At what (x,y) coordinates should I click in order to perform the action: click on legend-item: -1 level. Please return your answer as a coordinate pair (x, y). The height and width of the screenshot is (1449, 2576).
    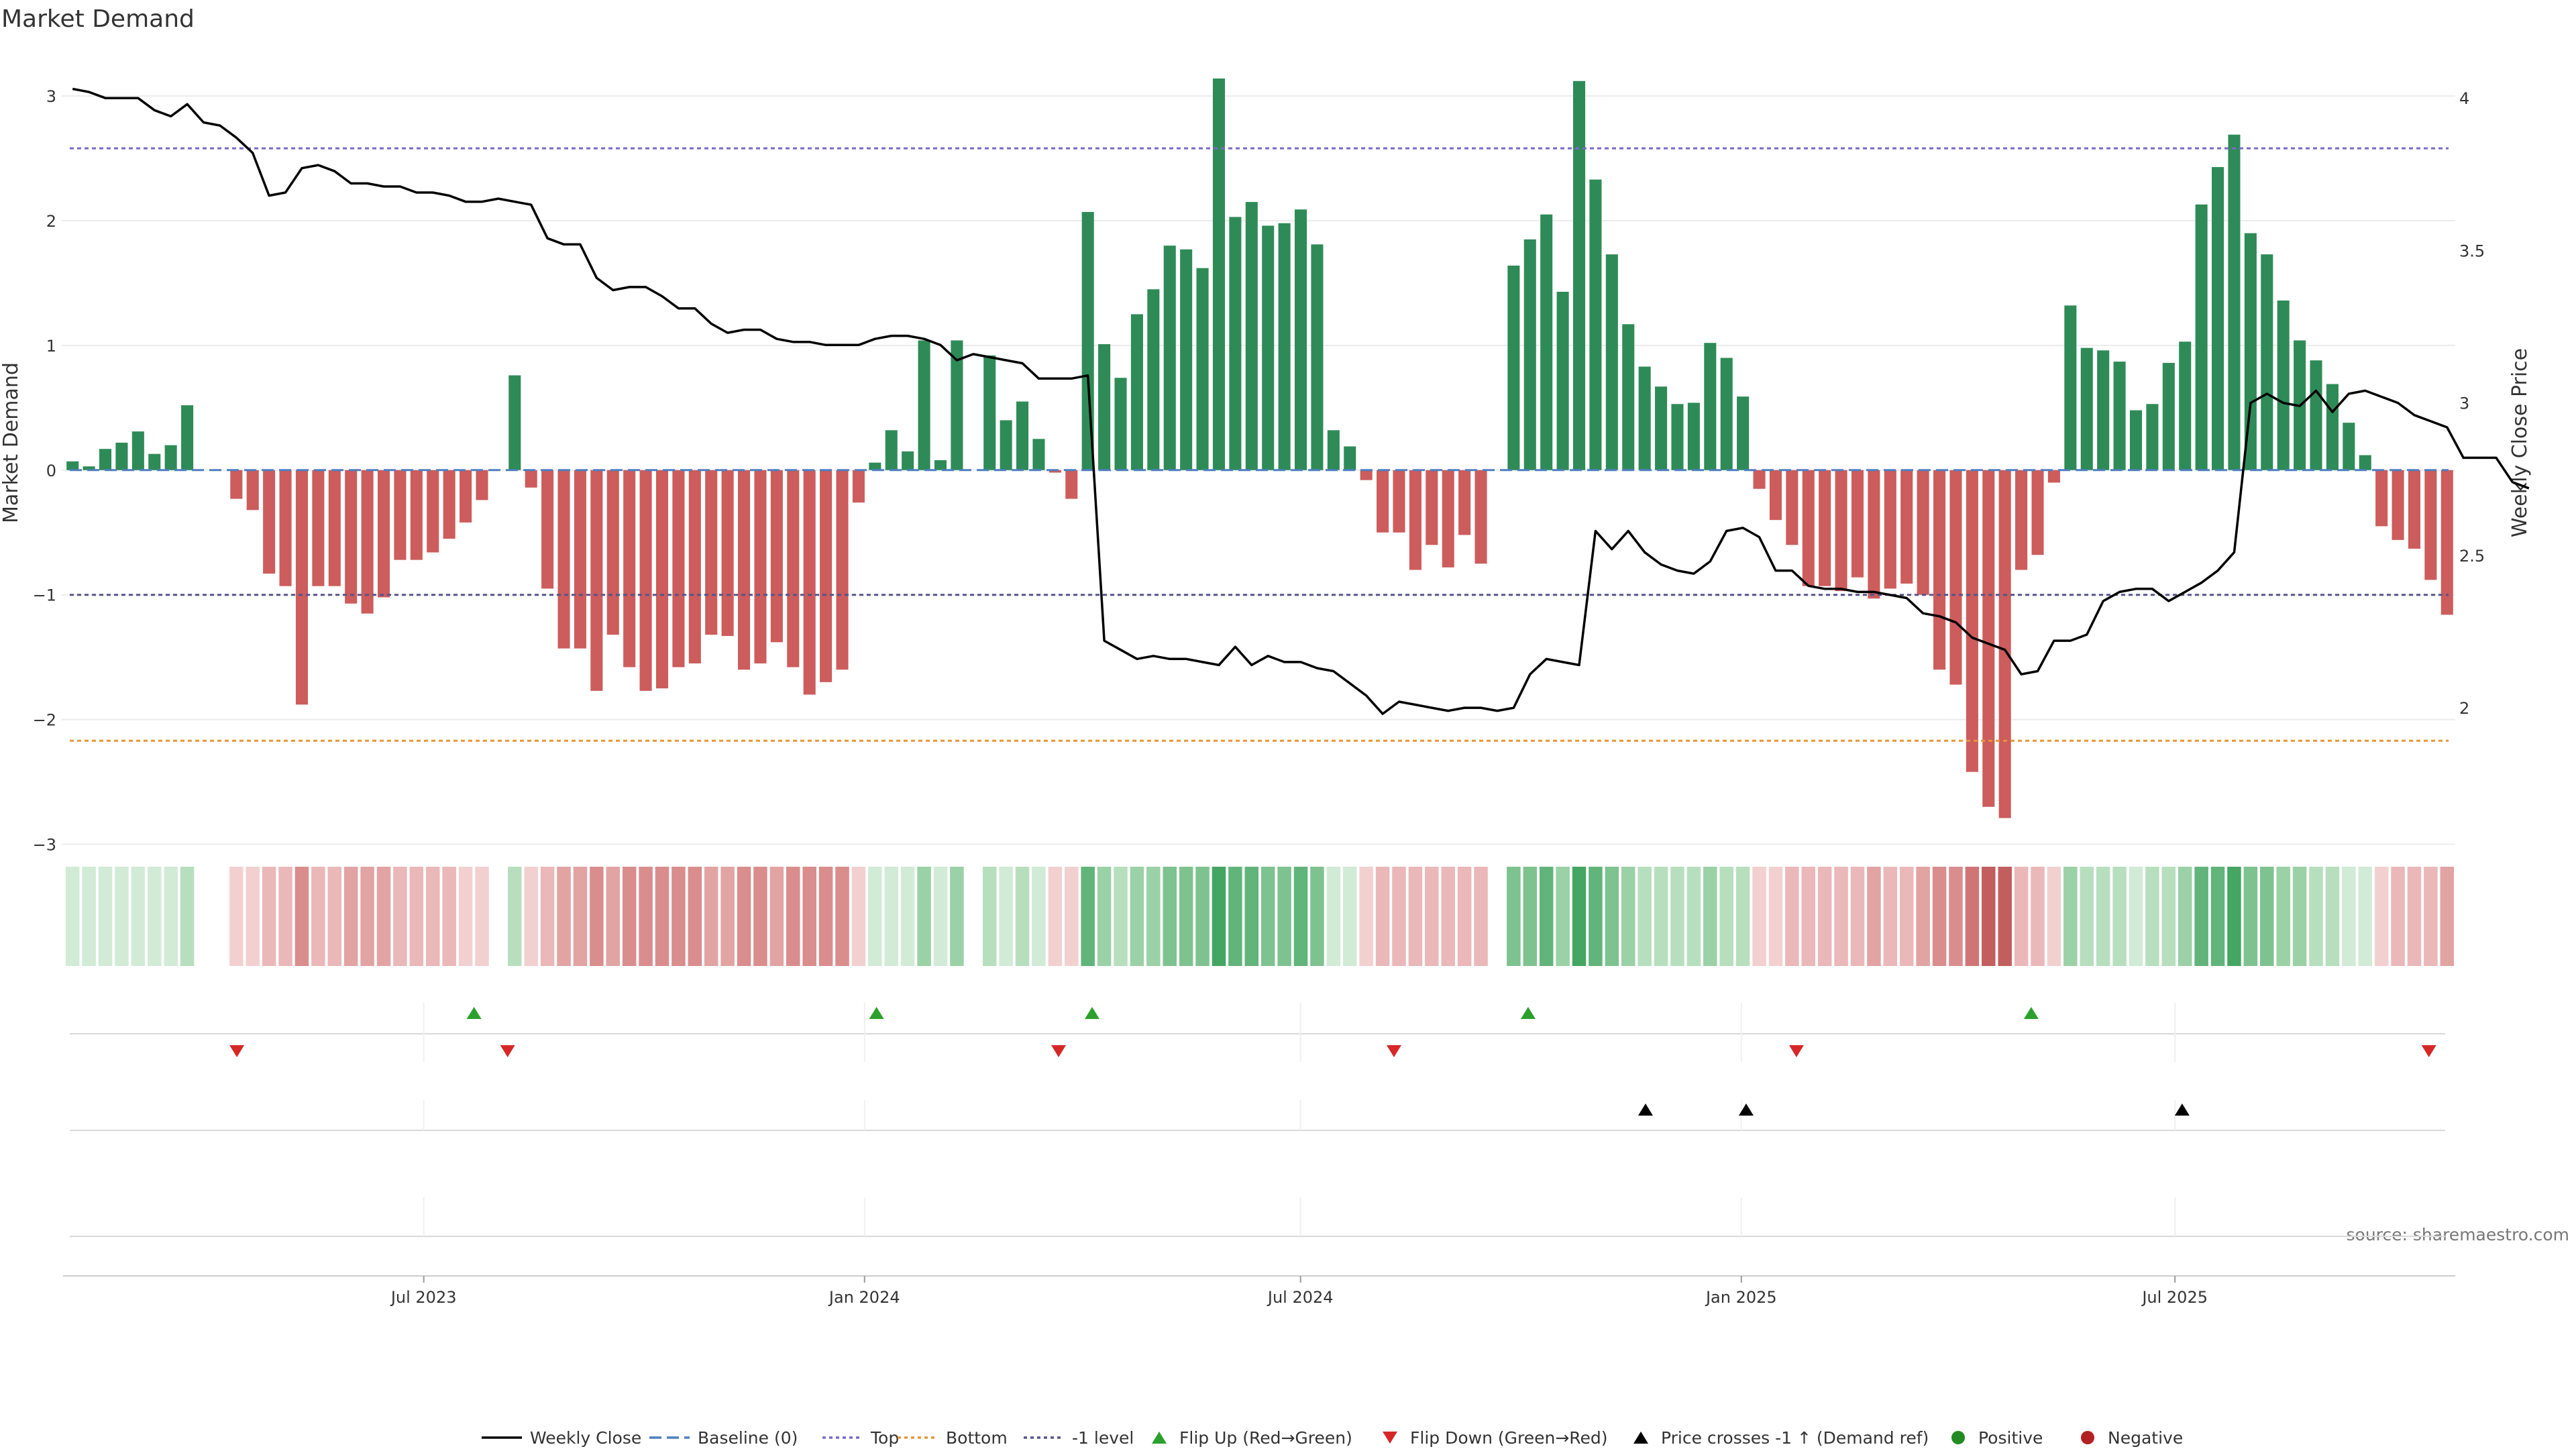
    Looking at the image, I should click on (1079, 1438).